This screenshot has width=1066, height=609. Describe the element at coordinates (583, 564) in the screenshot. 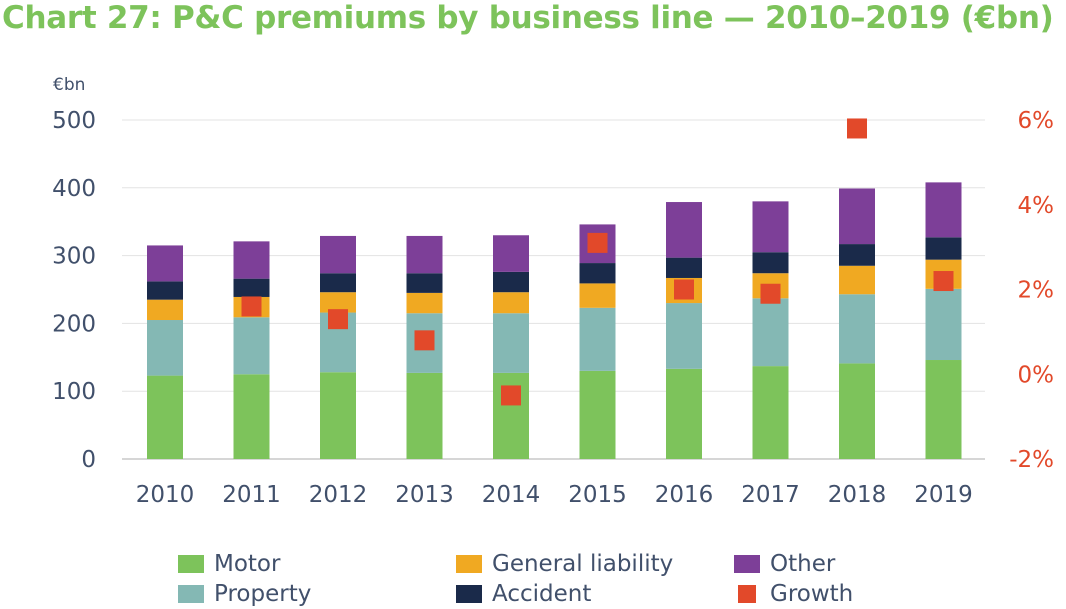

I see `legend-label: General liability` at that location.